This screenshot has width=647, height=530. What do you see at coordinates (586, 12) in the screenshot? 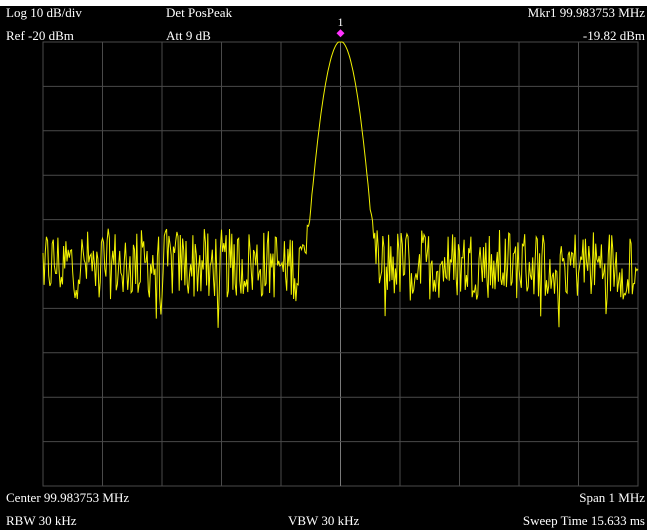
I see `marker-frequency-readout: Mkr1 99.983753 MHz` at bounding box center [586, 12].